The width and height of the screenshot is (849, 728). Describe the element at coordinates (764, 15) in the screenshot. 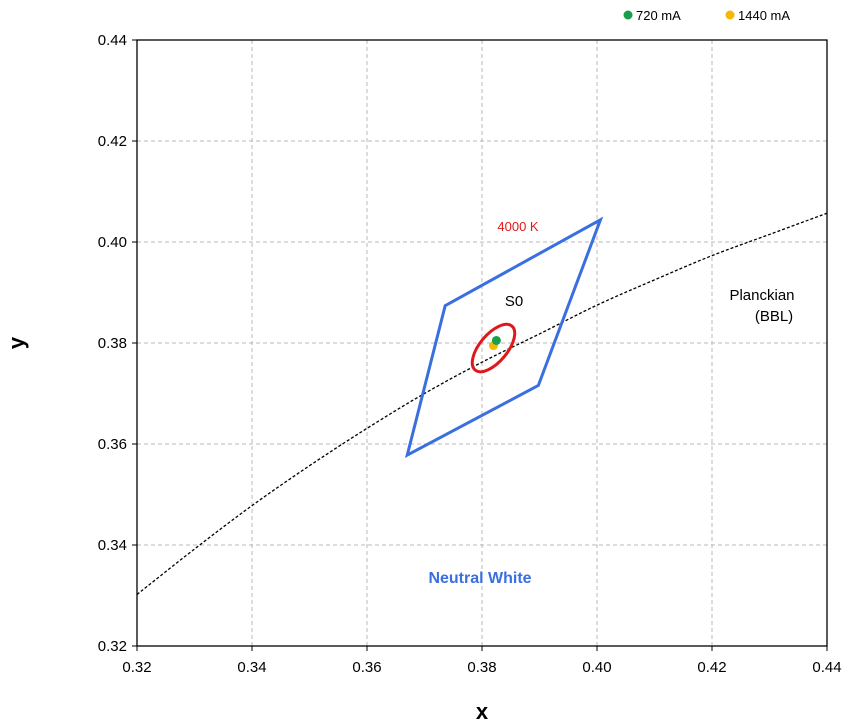

I see `legend-label-1440ma: 1440 mA` at that location.